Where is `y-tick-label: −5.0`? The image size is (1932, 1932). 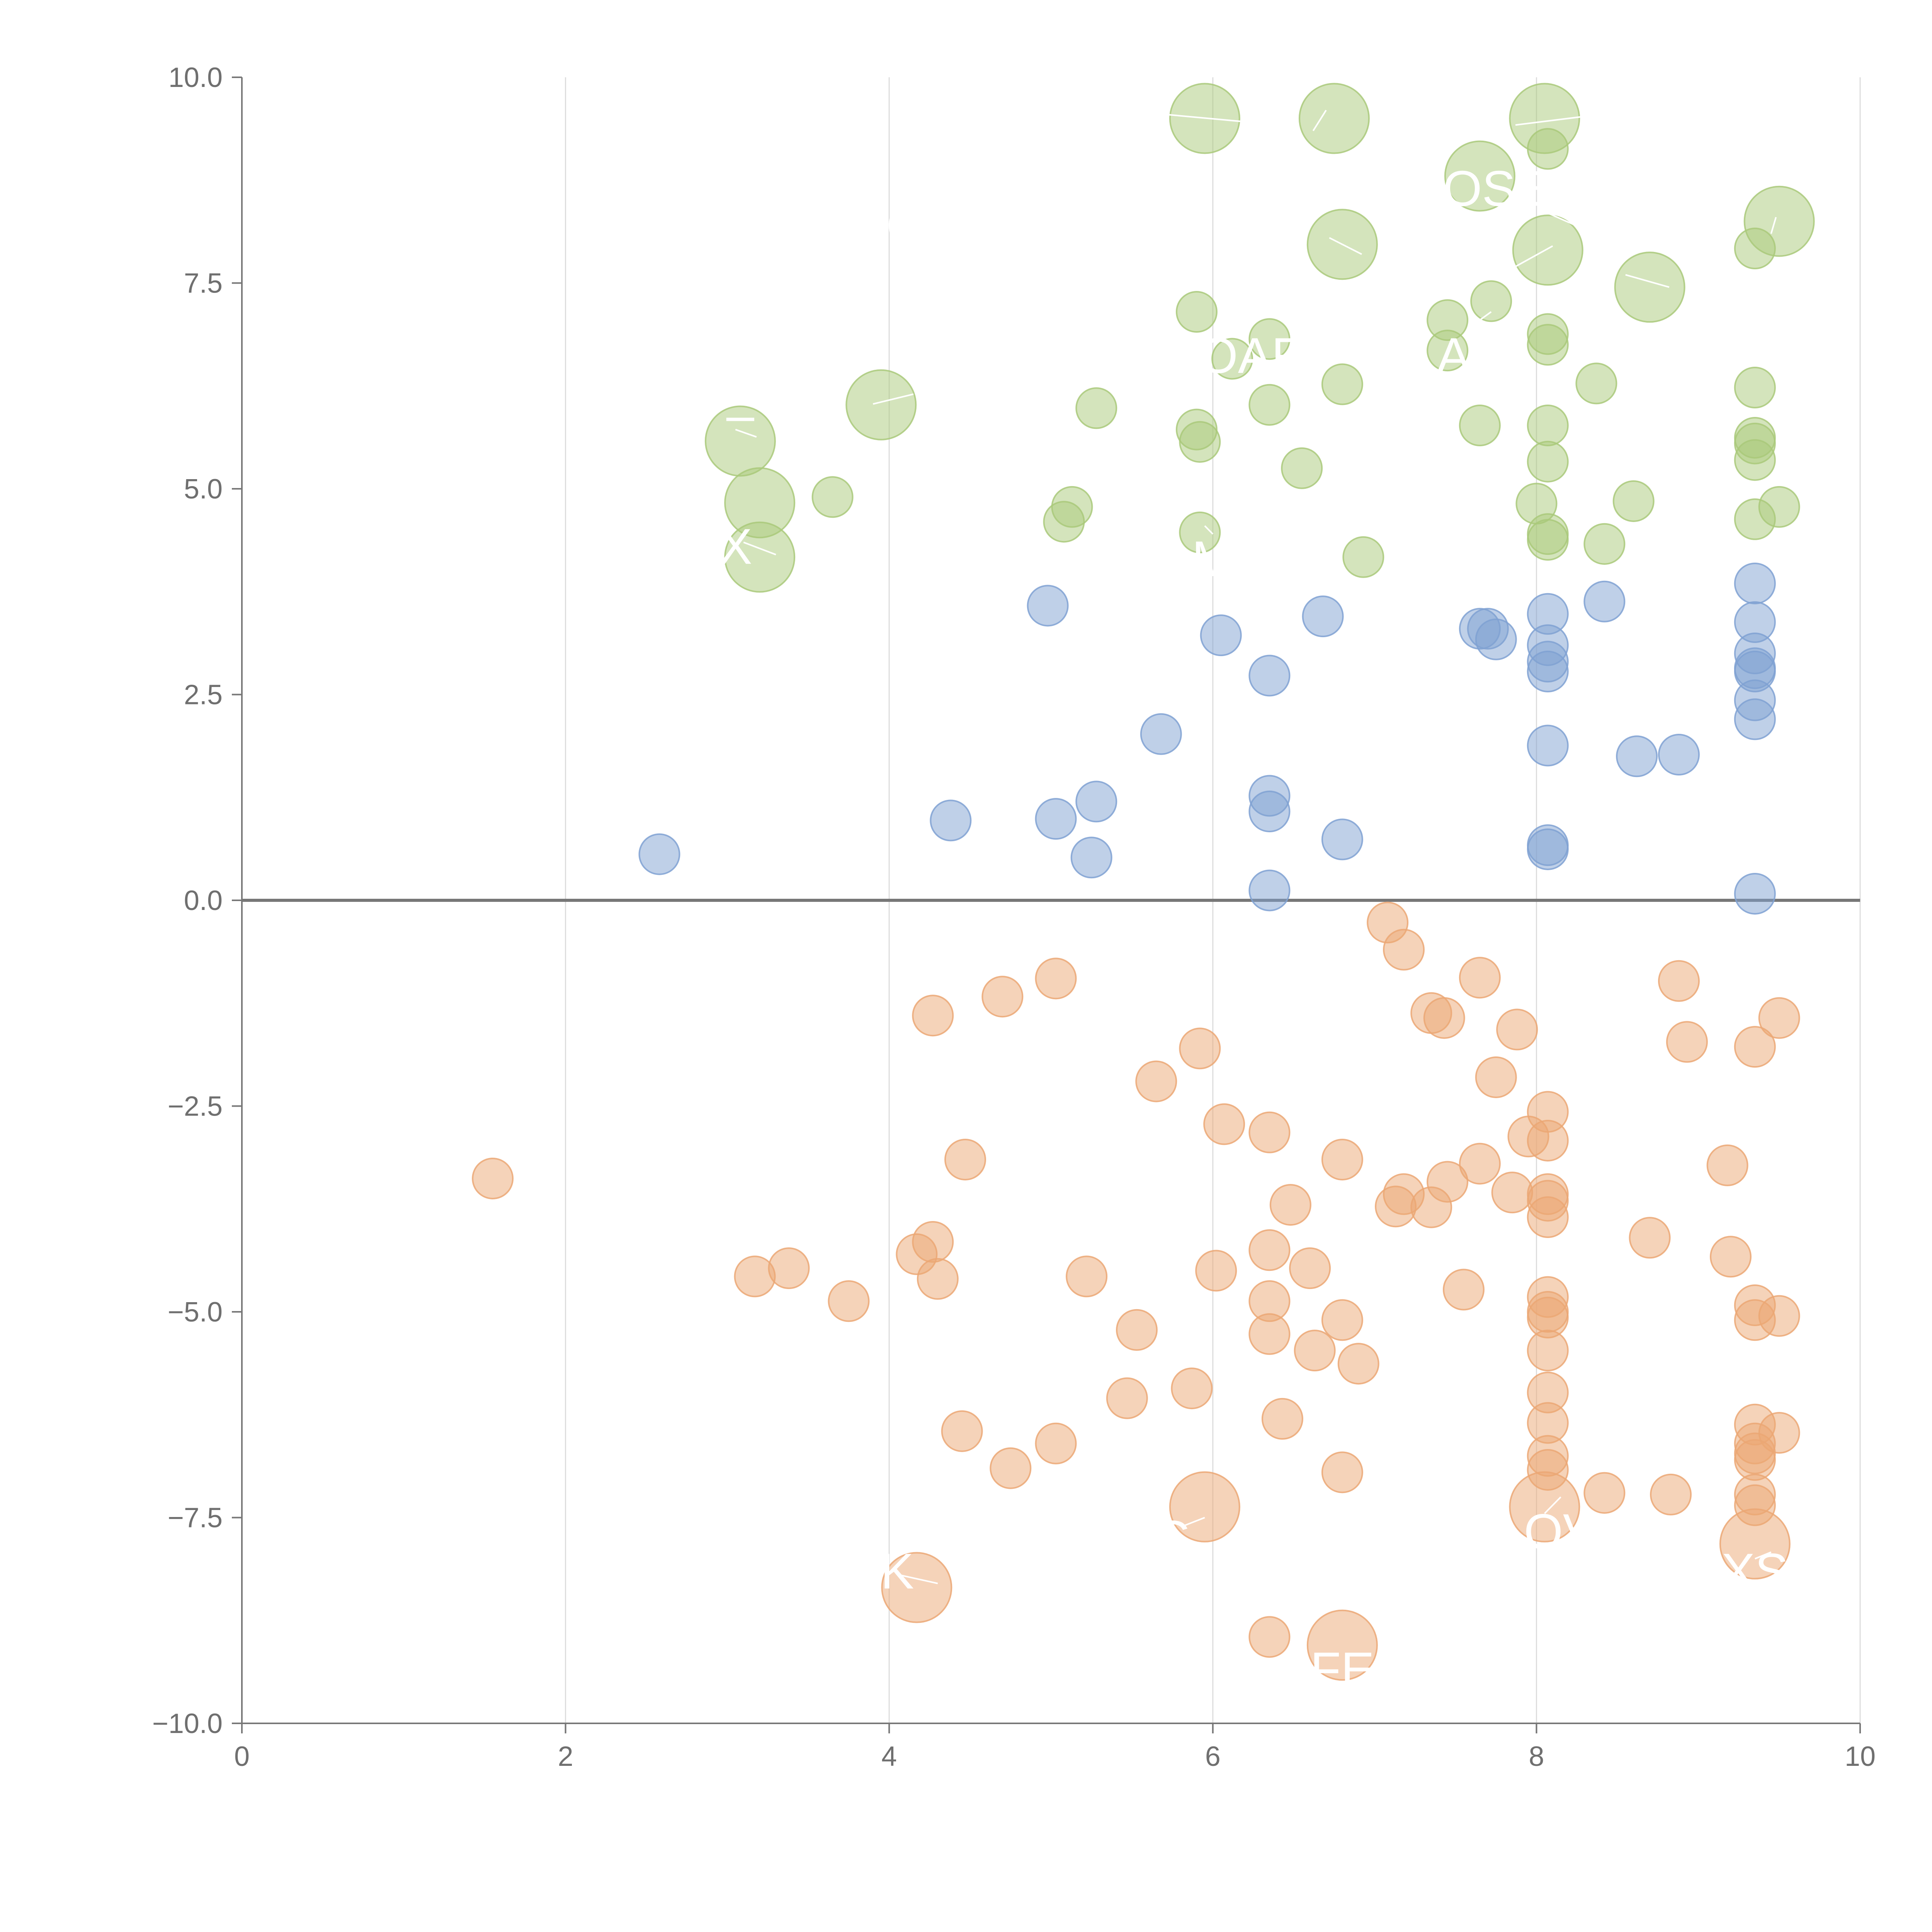 y-tick-label: −5.0 is located at coordinates (196, 1312).